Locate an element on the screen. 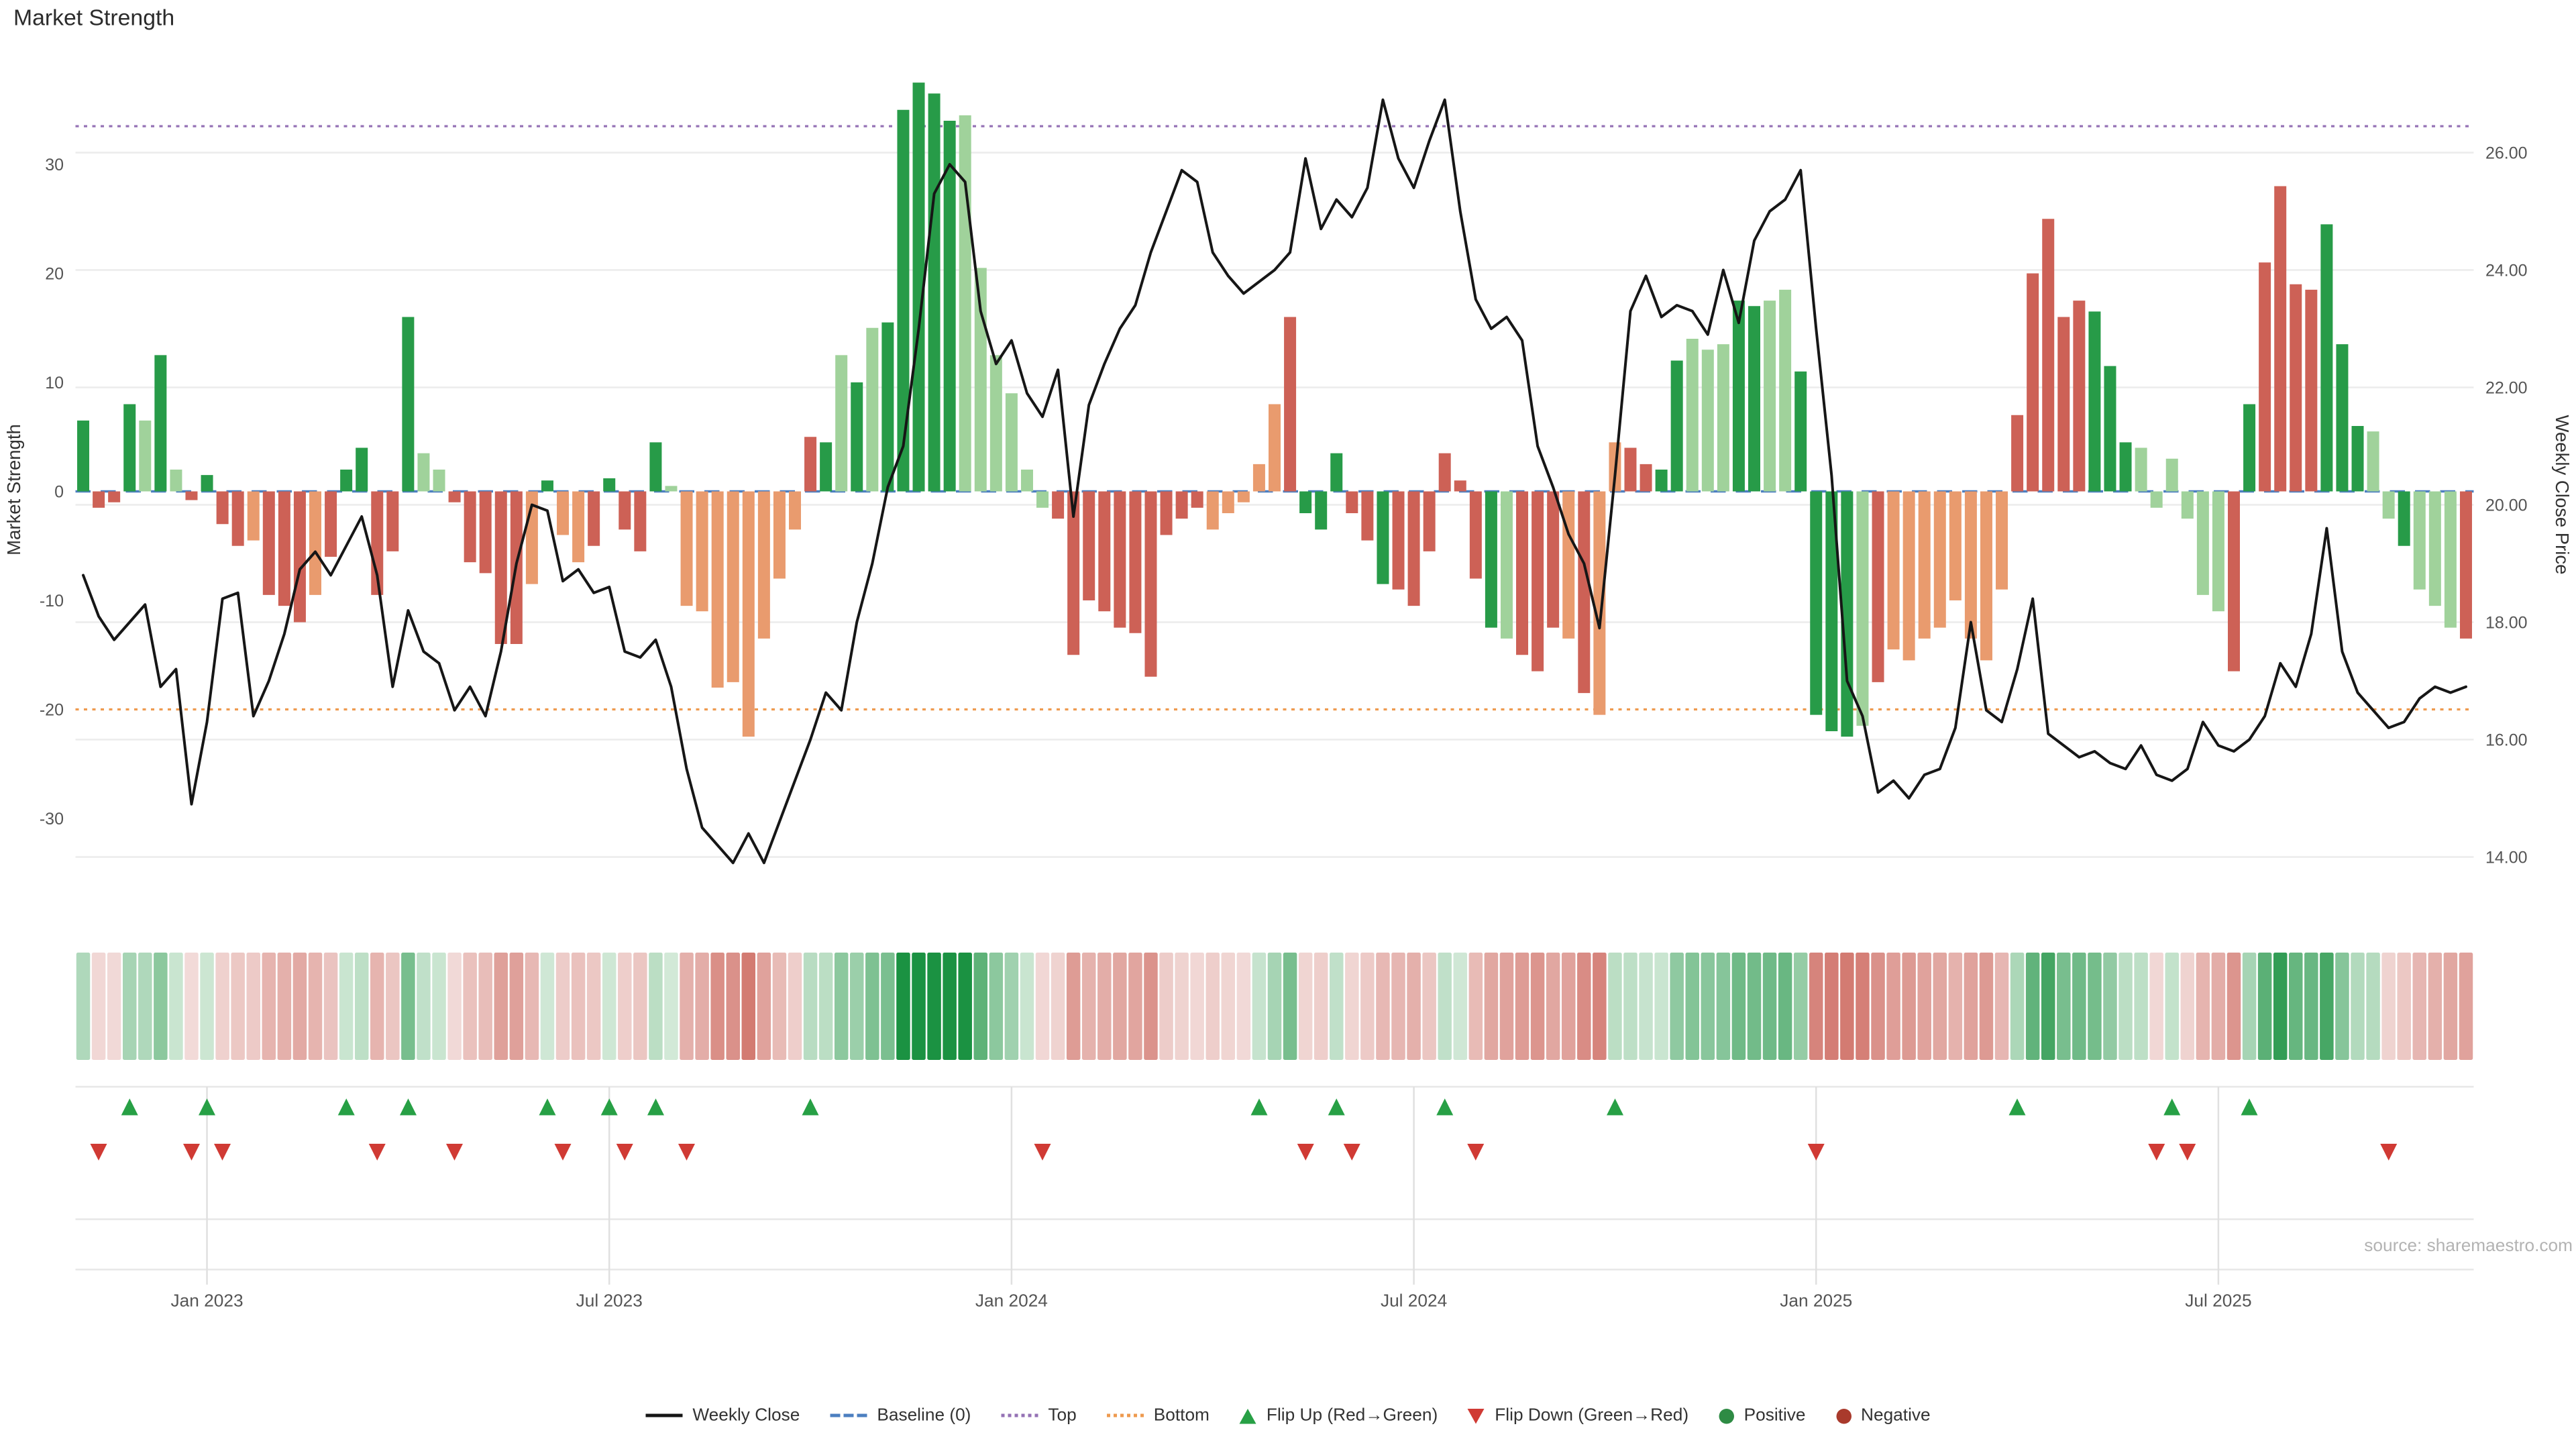  legend-label: Top is located at coordinates (1062, 1415).